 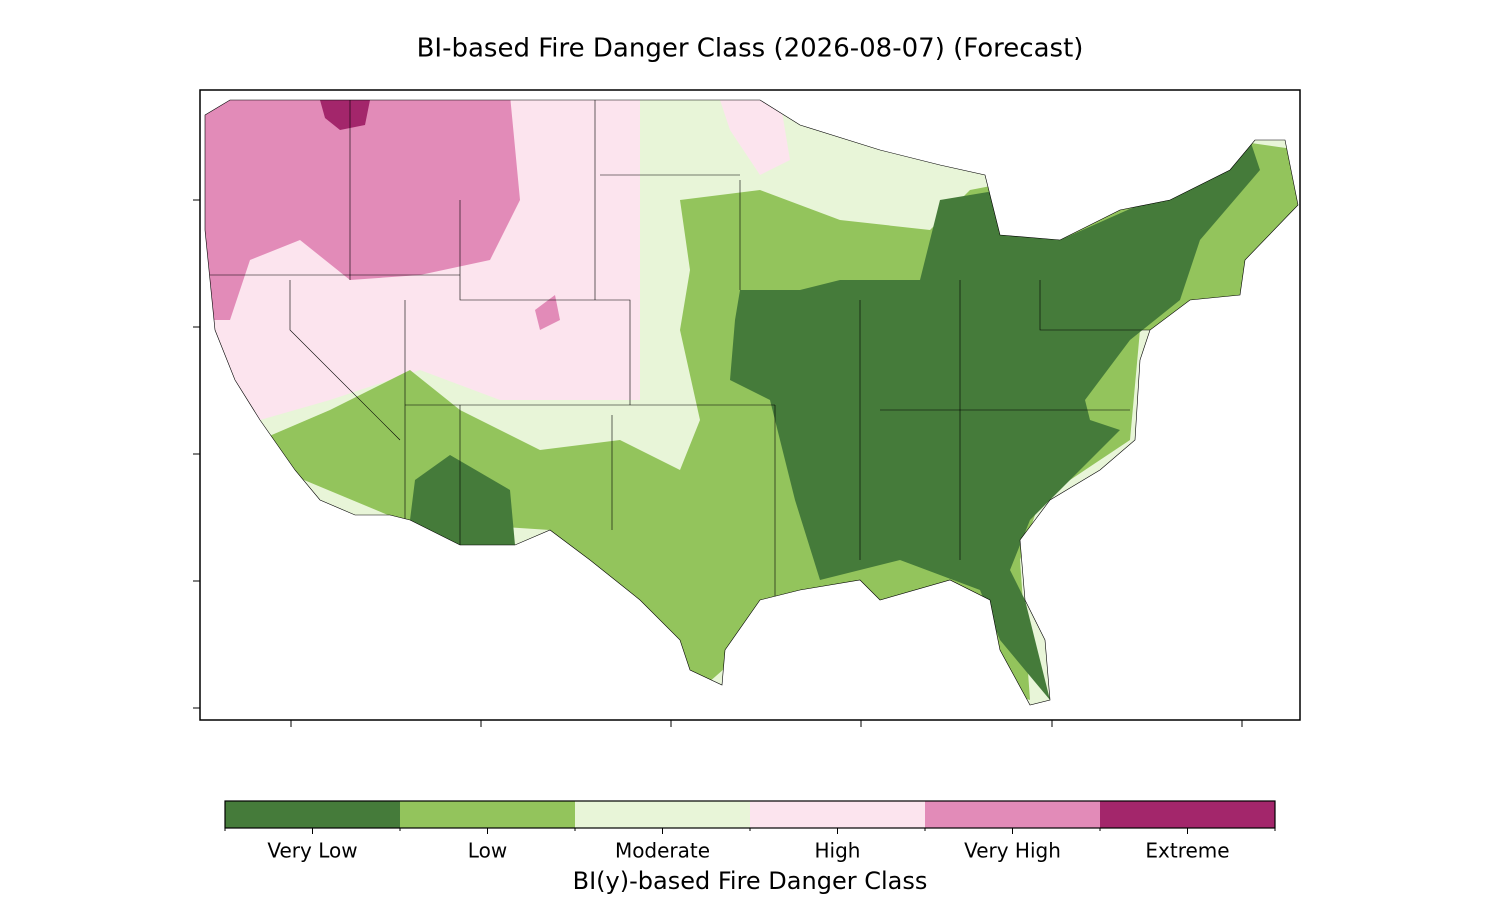 I want to click on colorbar-tick-label: High, so click(x=838, y=851).